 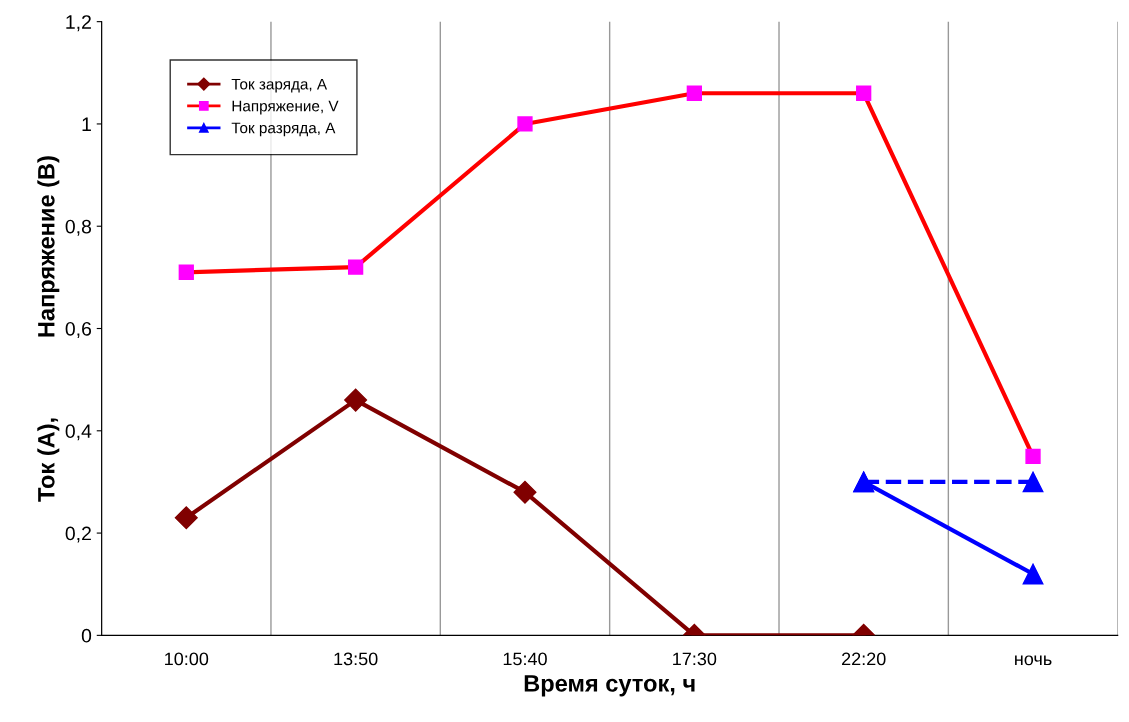 What do you see at coordinates (78, 432) in the screenshot?
I see `y-tick-label: 0,4` at bounding box center [78, 432].